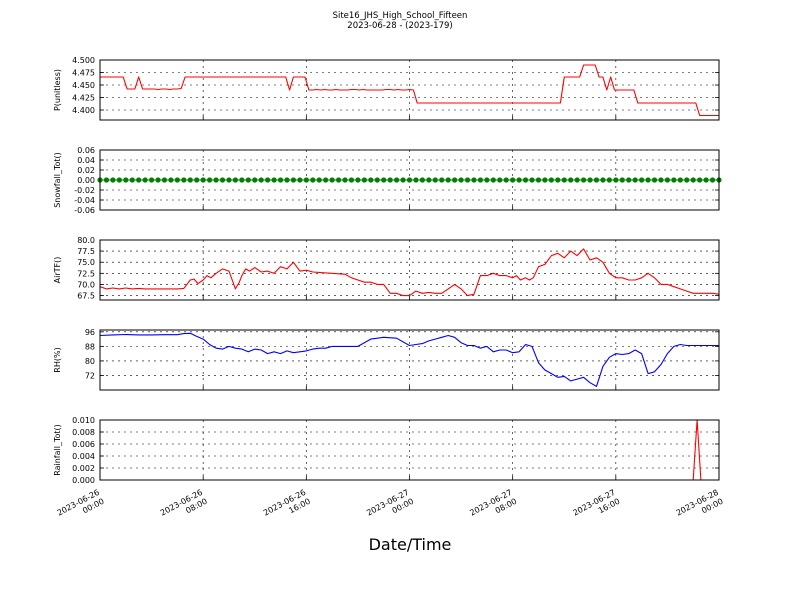  Describe the element at coordinates (410, 544) in the screenshot. I see `x-axis-label: Date/Time` at that location.